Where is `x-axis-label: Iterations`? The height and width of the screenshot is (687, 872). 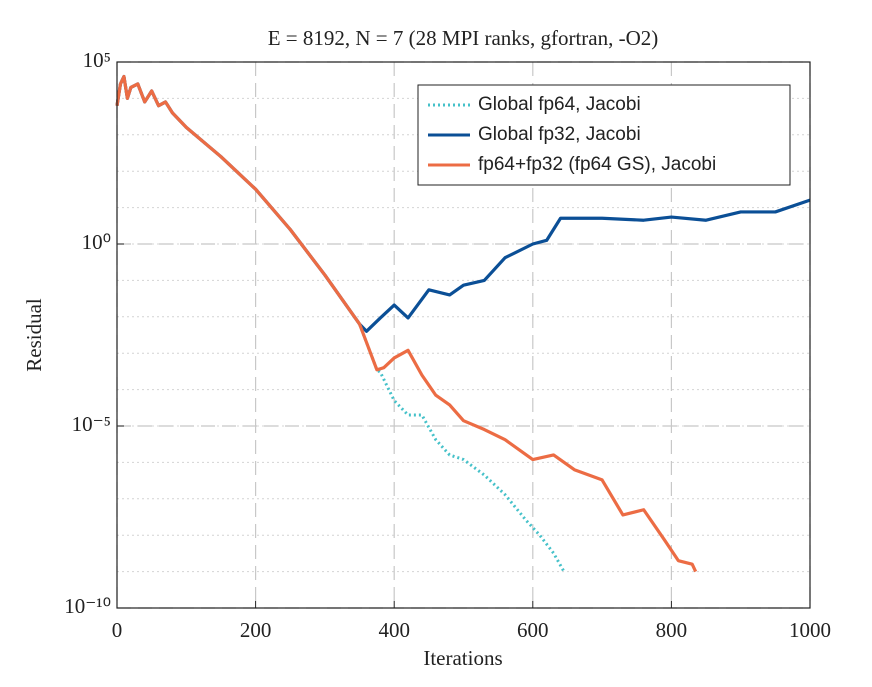
x-axis-label: Iterations is located at coordinates (462, 658).